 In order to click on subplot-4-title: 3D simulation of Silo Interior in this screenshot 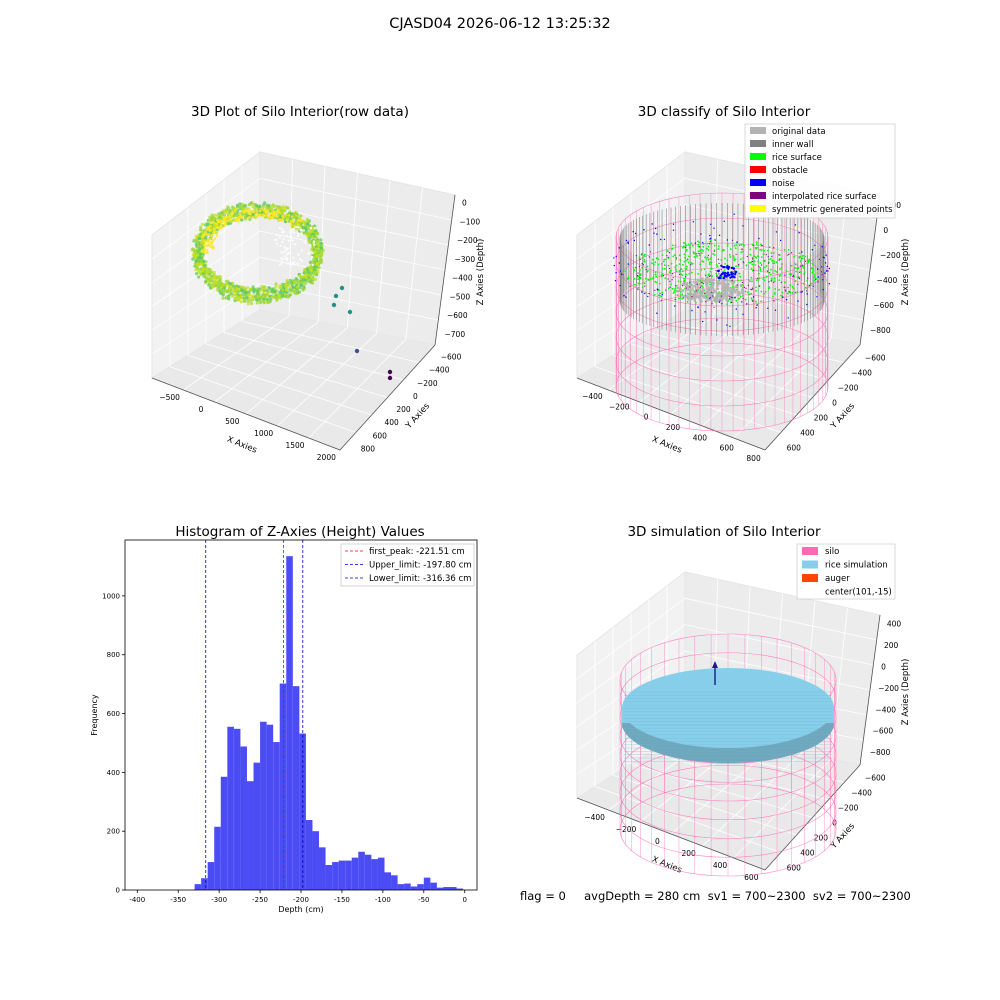, I will do `click(724, 532)`.